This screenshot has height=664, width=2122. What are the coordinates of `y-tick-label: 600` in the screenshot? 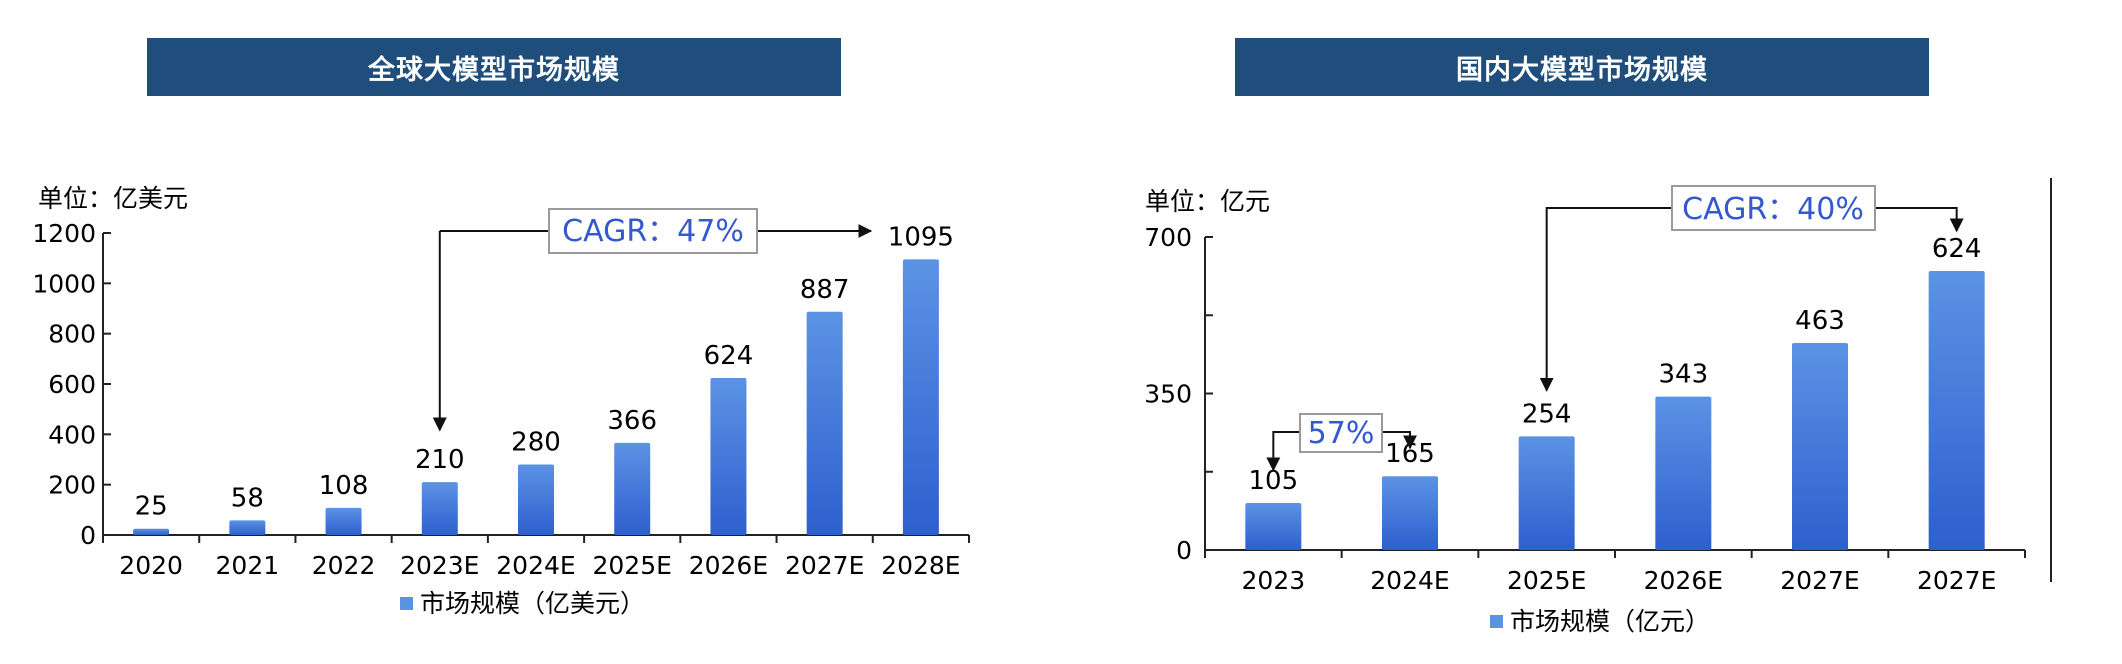 It's located at (72, 384).